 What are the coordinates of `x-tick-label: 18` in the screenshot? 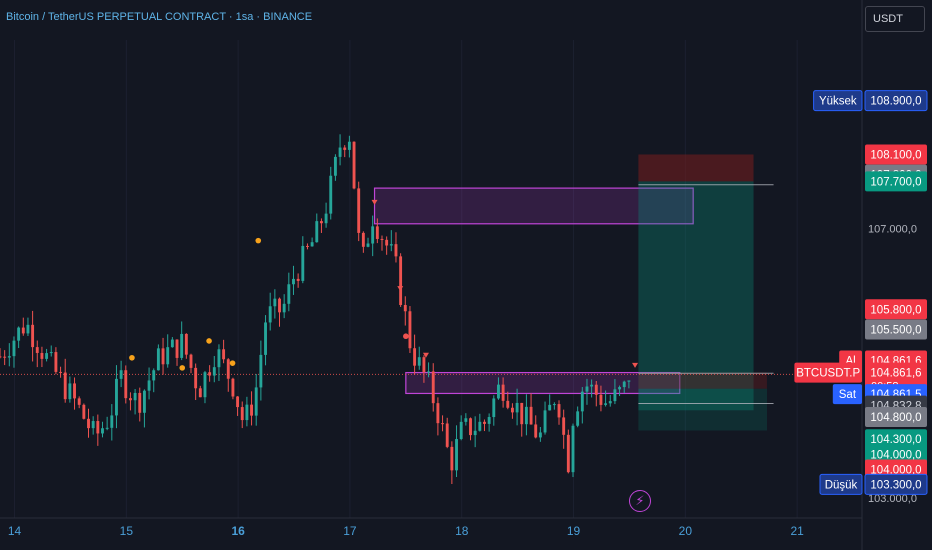 It's located at (462, 531).